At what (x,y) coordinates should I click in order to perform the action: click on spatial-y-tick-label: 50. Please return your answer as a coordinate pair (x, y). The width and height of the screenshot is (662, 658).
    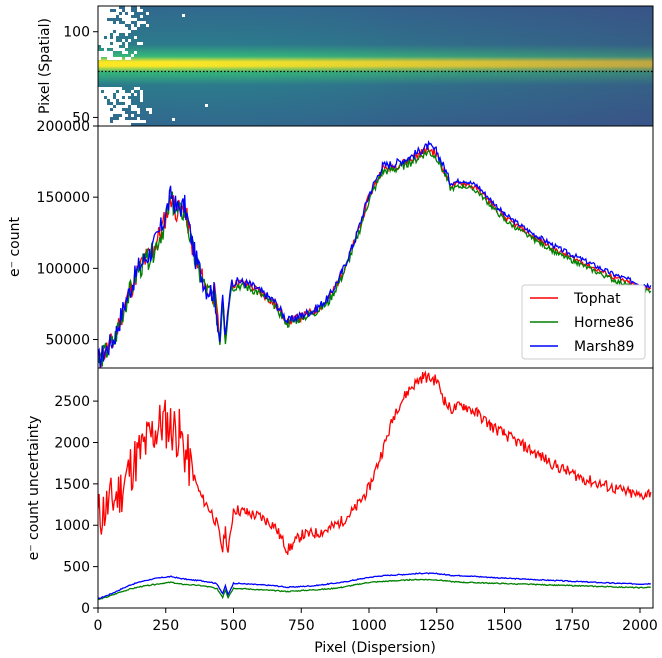
    Looking at the image, I should click on (81, 118).